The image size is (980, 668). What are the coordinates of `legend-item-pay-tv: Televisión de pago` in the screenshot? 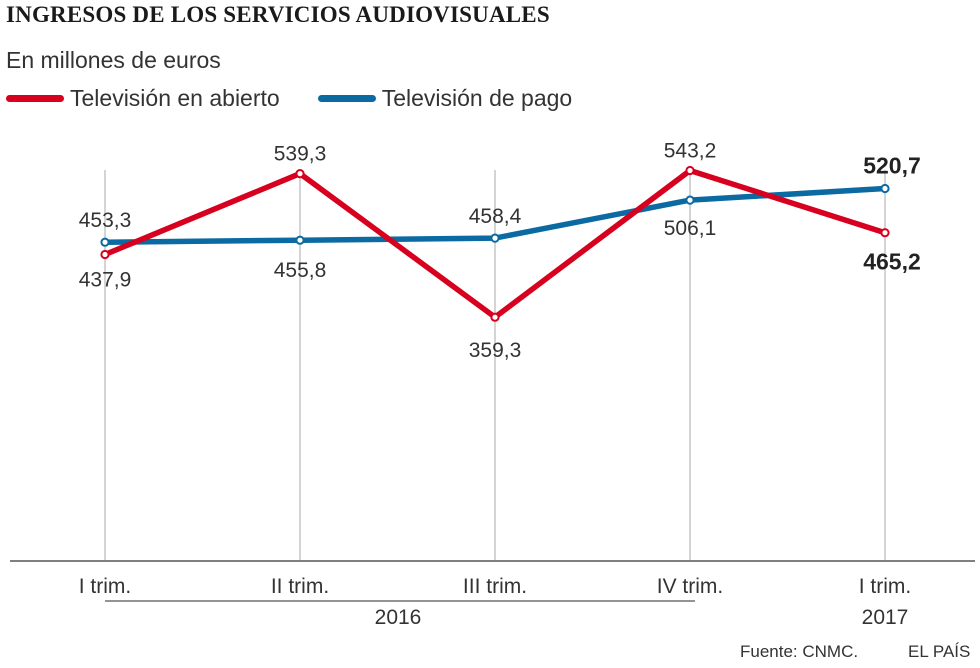 It's located at (445, 98).